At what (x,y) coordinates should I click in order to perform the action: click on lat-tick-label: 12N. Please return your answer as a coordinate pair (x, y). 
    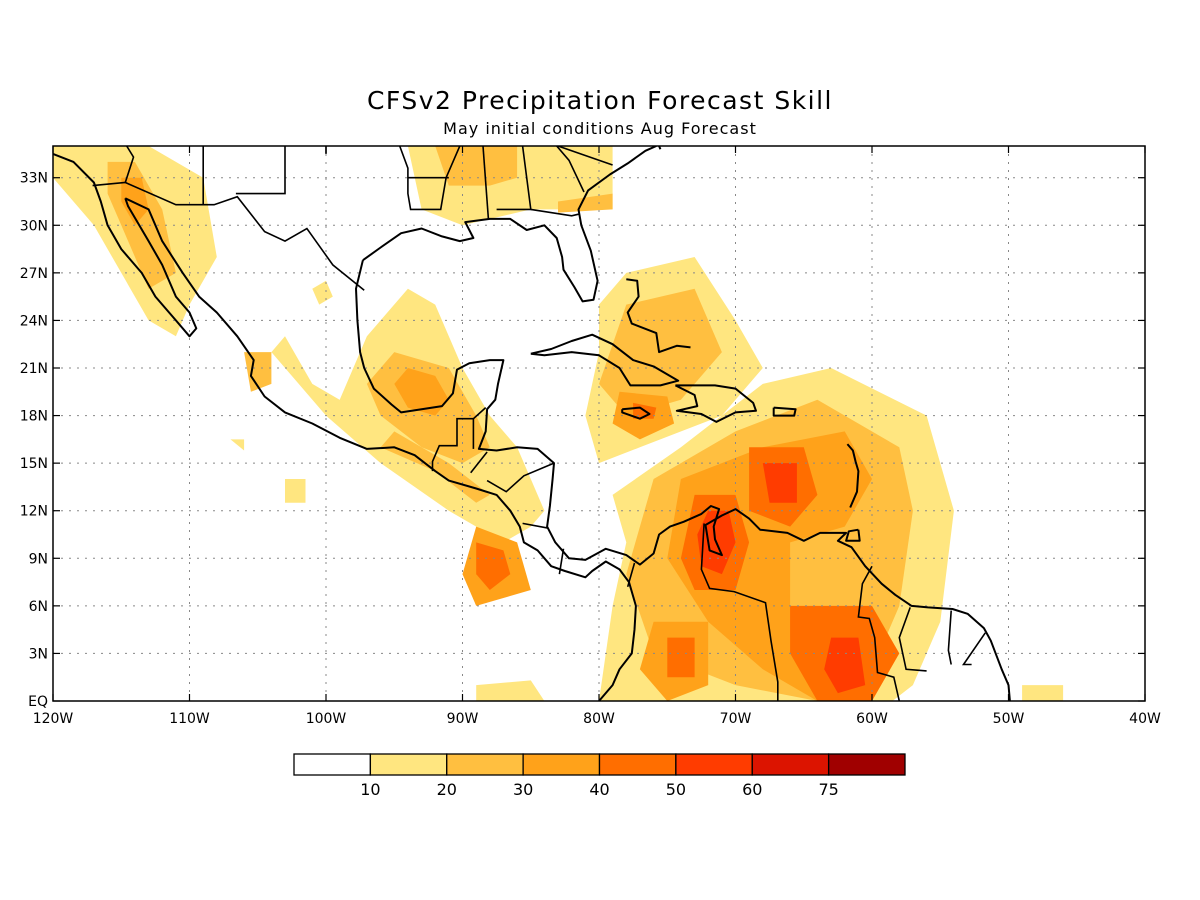
    Looking at the image, I should click on (34, 512).